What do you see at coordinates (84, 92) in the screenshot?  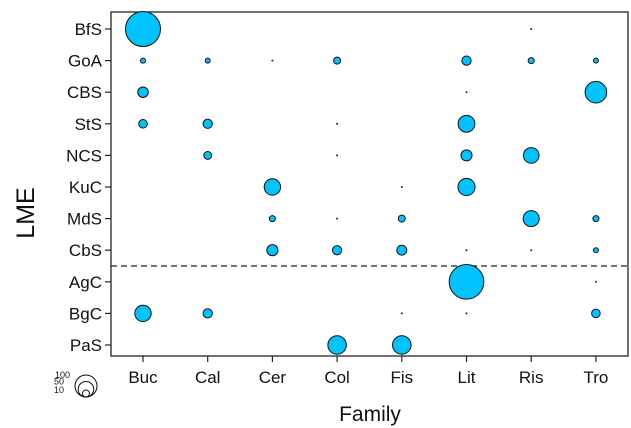 I see `y-tick-label-cbs: CBS` at bounding box center [84, 92].